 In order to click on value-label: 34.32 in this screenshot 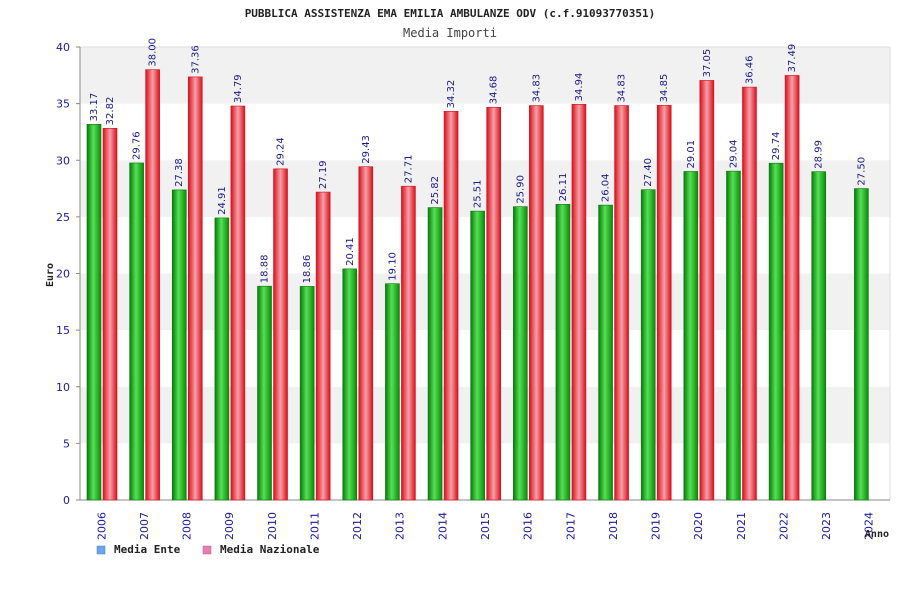, I will do `click(451, 94)`.